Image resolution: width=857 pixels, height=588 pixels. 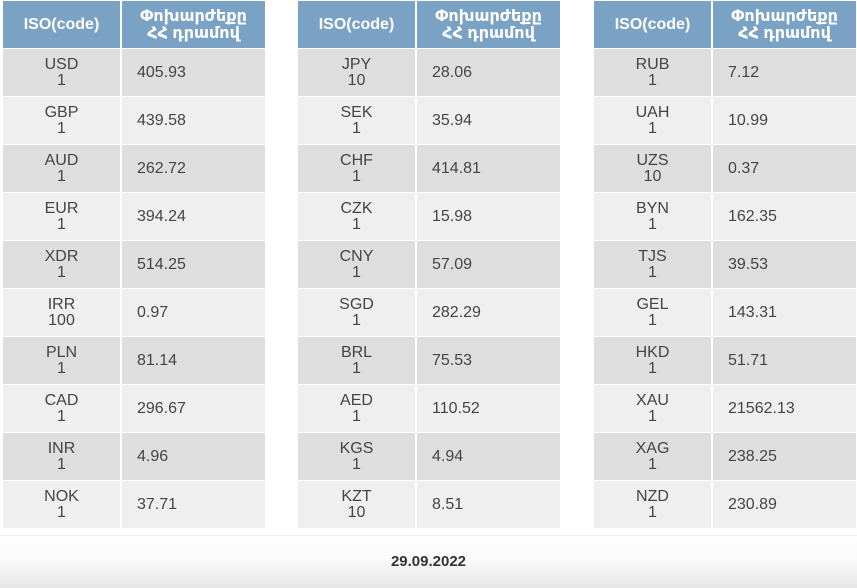 I want to click on currency-code-cell: PLN 1, so click(x=62, y=360).